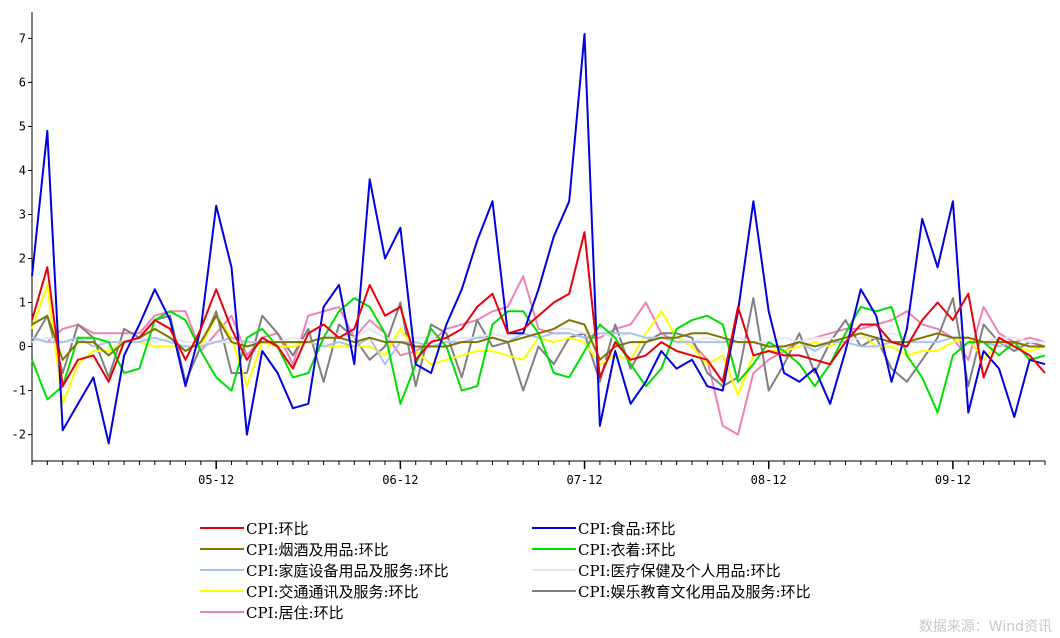 The height and width of the screenshot is (638, 1060). I want to click on legend-label: CPI:医疗保健及个人用品:环比, so click(679, 570).